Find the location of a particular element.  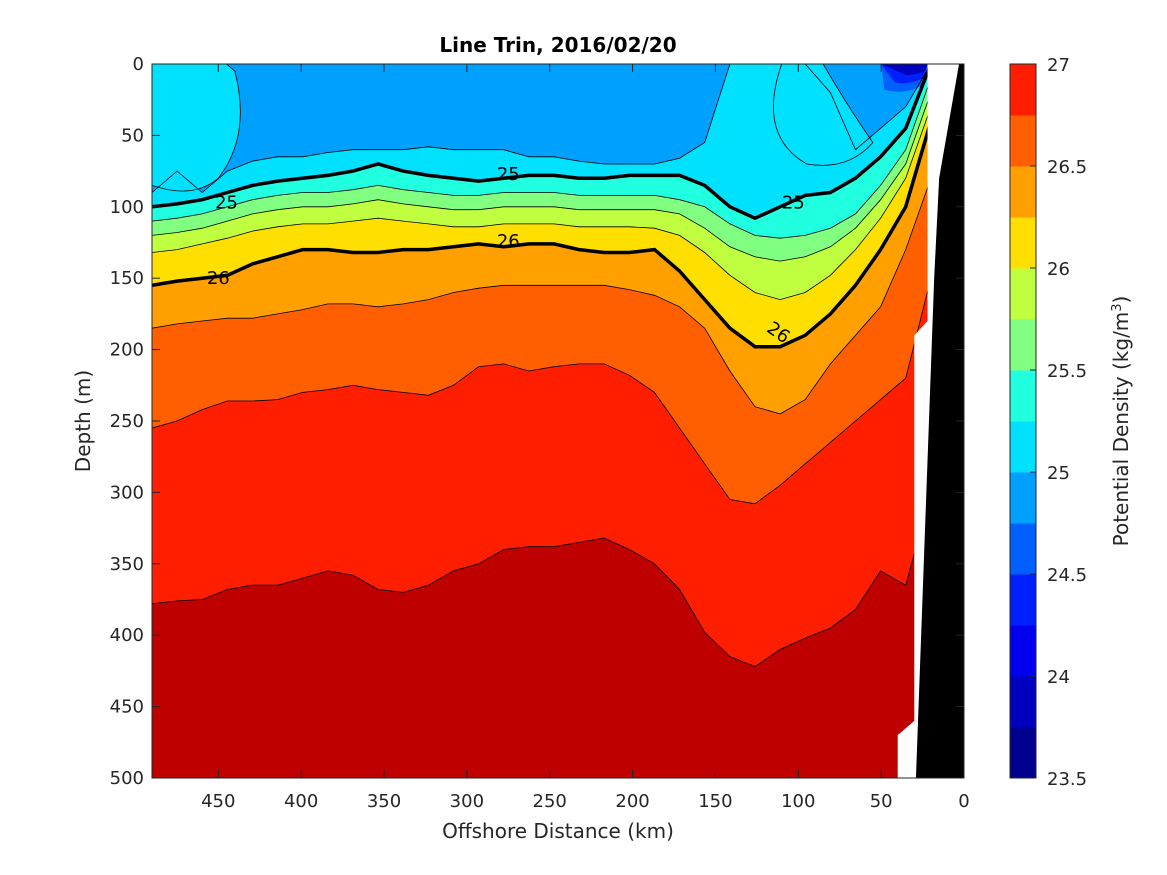

x-tick-label: 450 is located at coordinates (218, 801).